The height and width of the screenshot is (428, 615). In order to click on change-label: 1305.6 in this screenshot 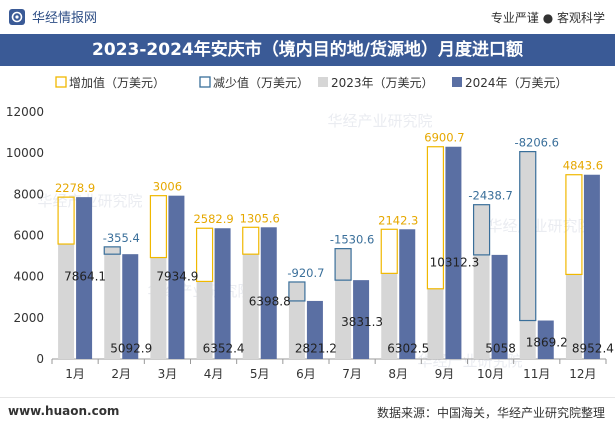, I will do `click(260, 218)`.